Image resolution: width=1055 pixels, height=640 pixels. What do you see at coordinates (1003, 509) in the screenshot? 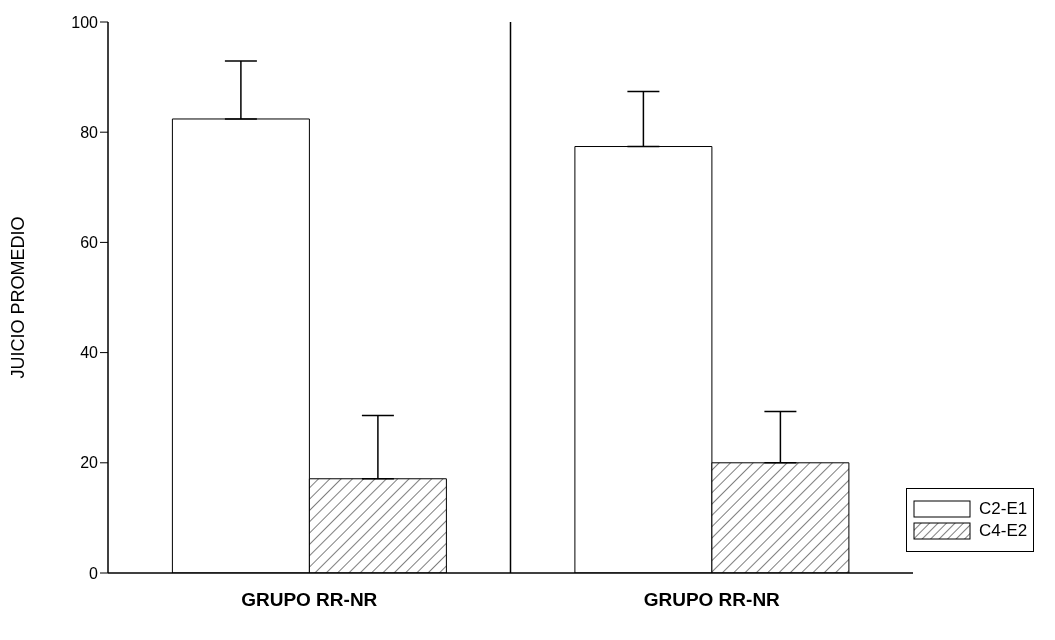
I see `legend-label: C2-E1` at bounding box center [1003, 509].